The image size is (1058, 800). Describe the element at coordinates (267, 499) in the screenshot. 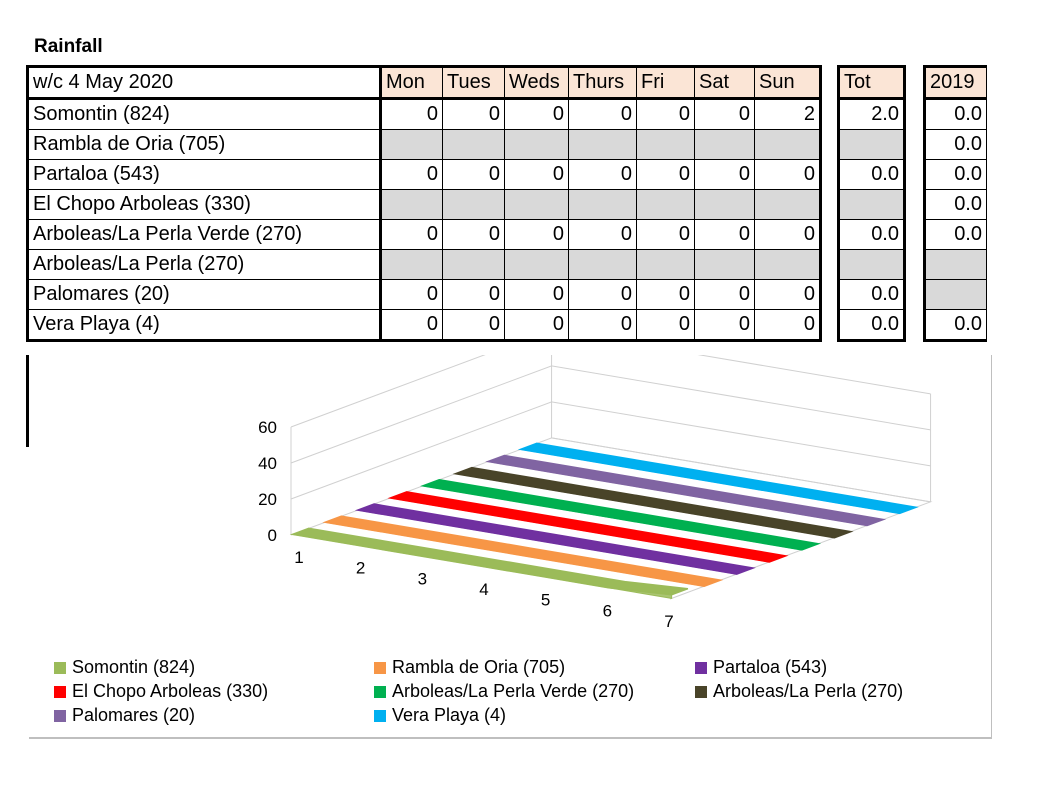

I see `y-tick-label: 20` at that location.